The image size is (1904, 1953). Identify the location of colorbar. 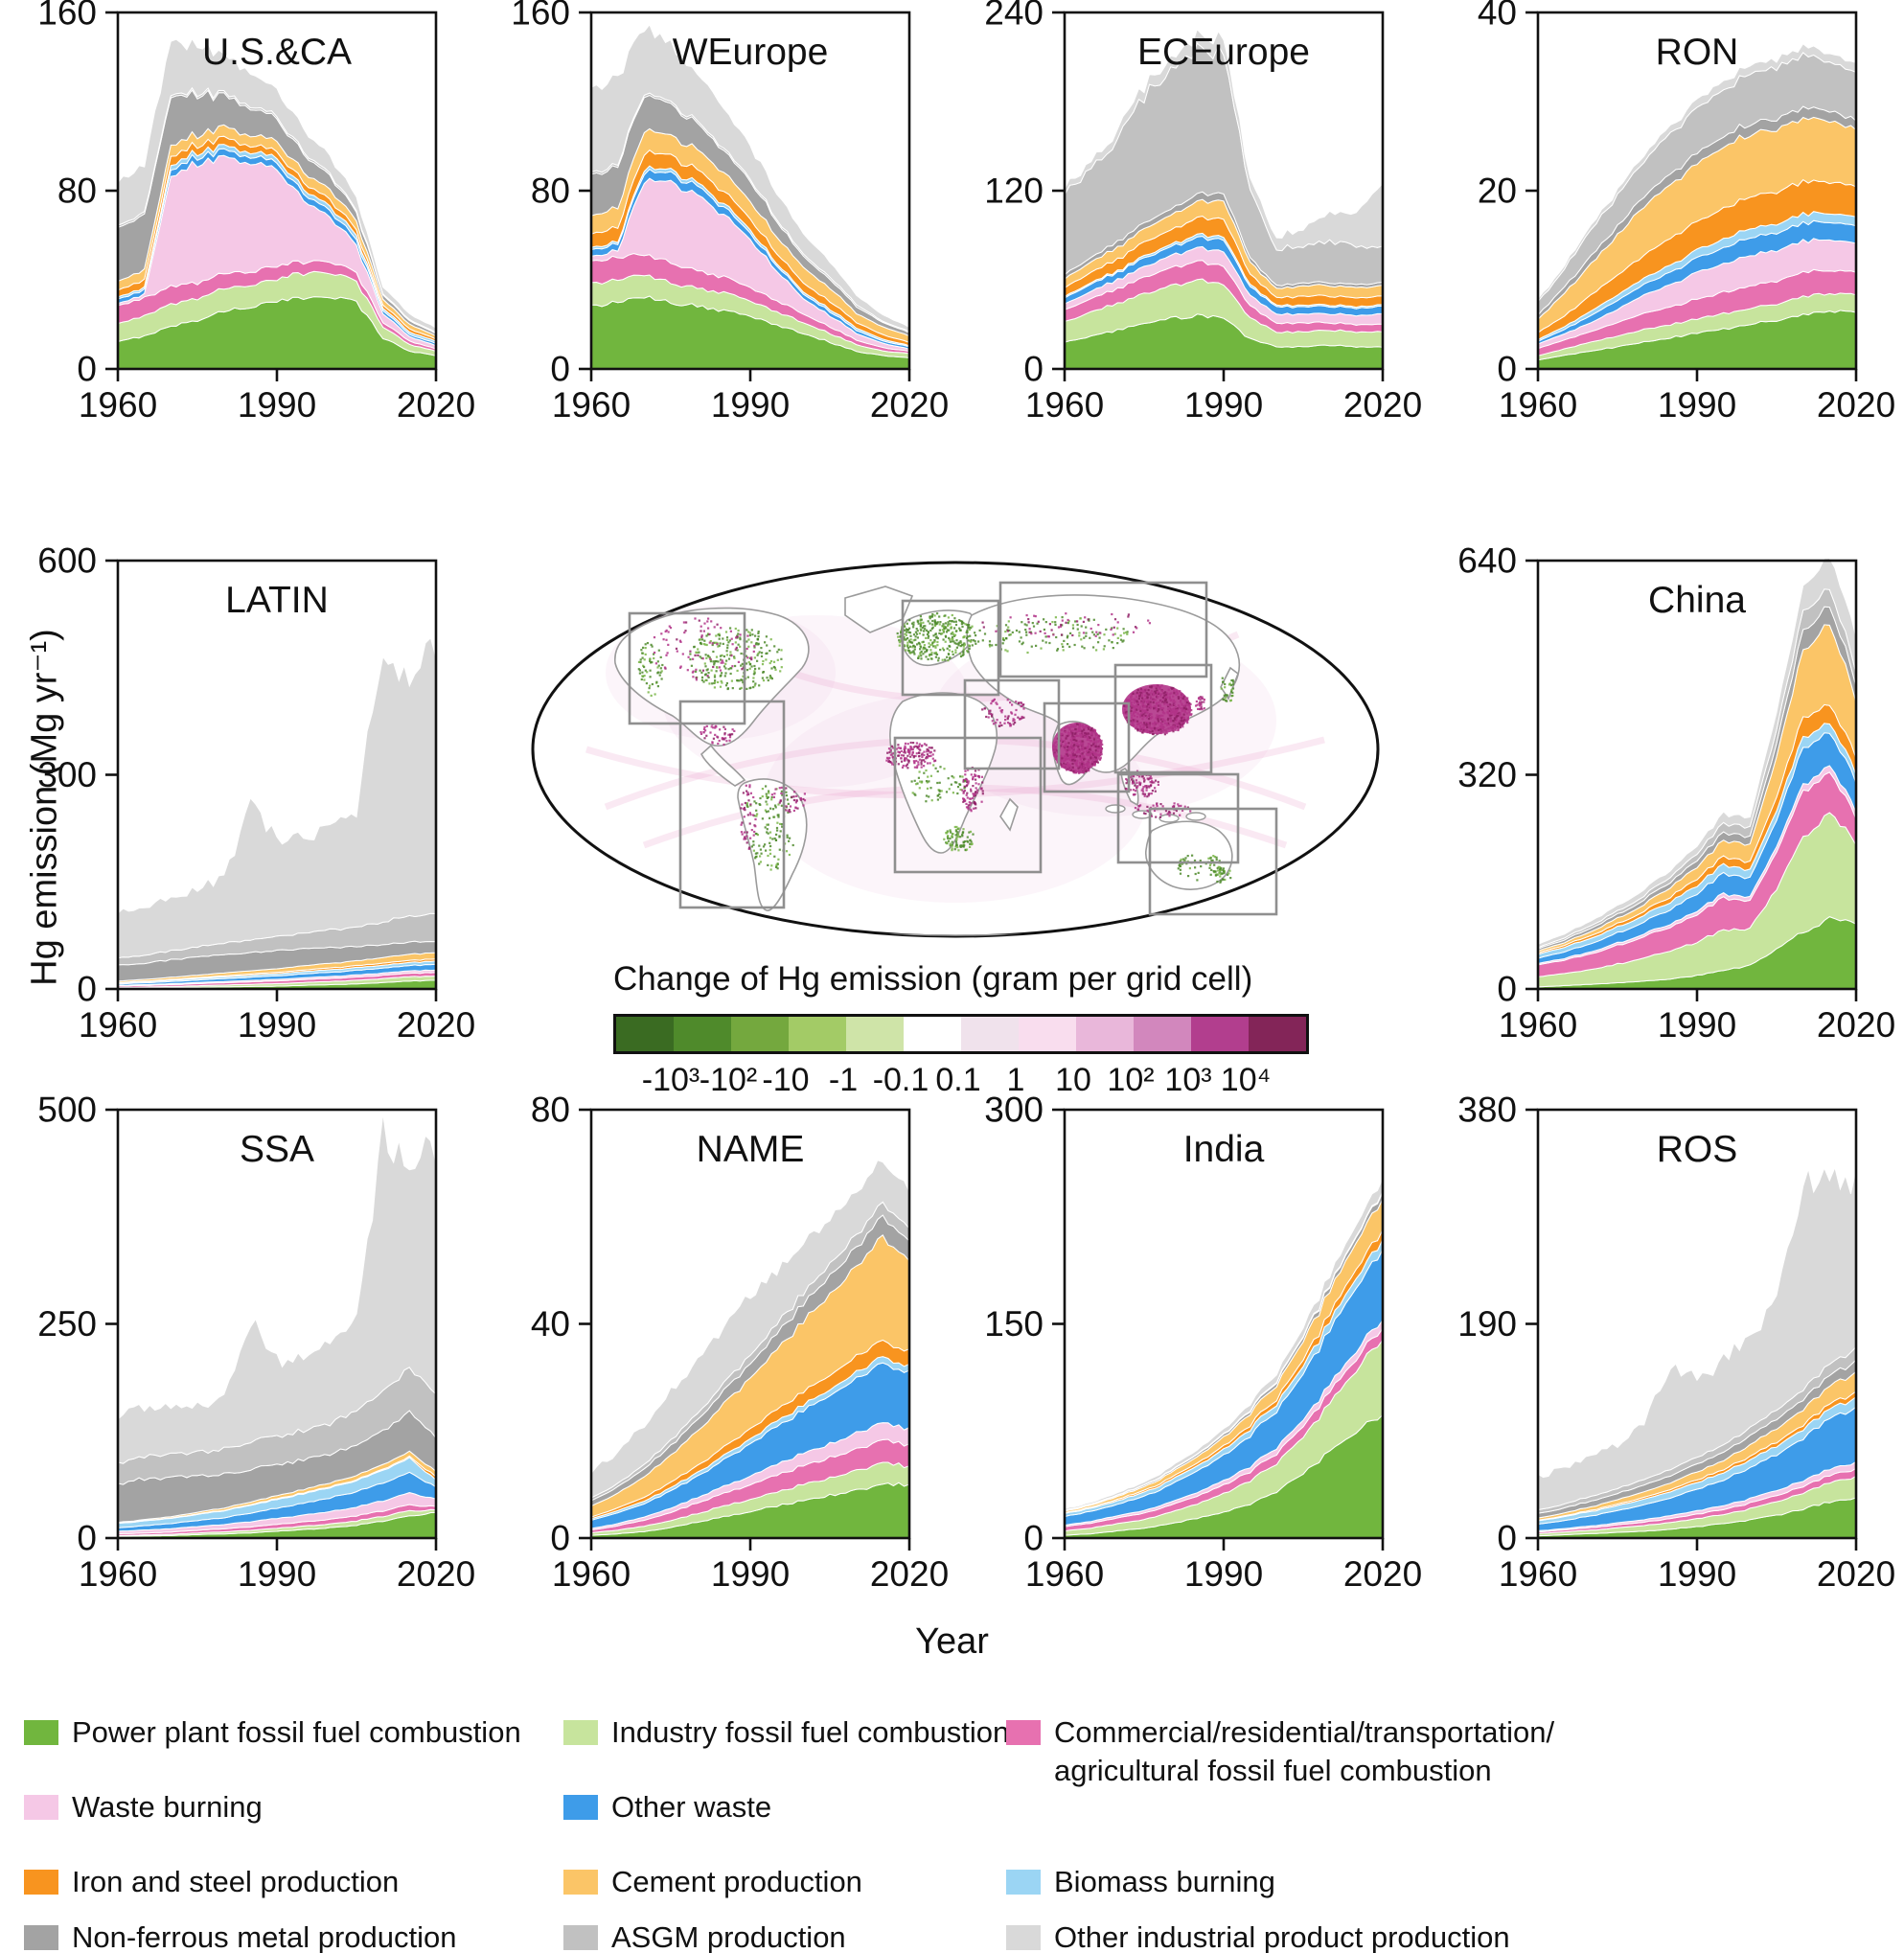
(961, 1034).